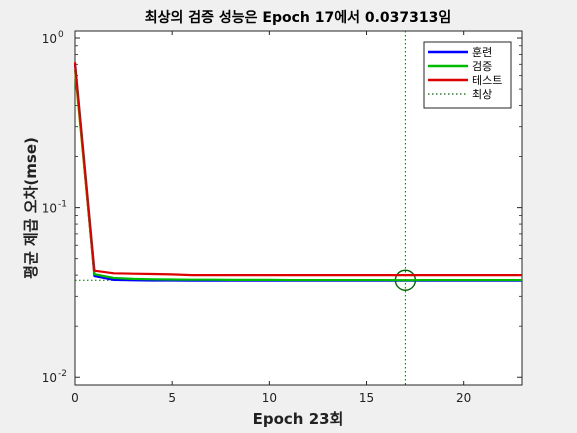 This screenshot has height=433, width=577. Describe the element at coordinates (482, 66) in the screenshot. I see `legend-label: 검증` at that location.